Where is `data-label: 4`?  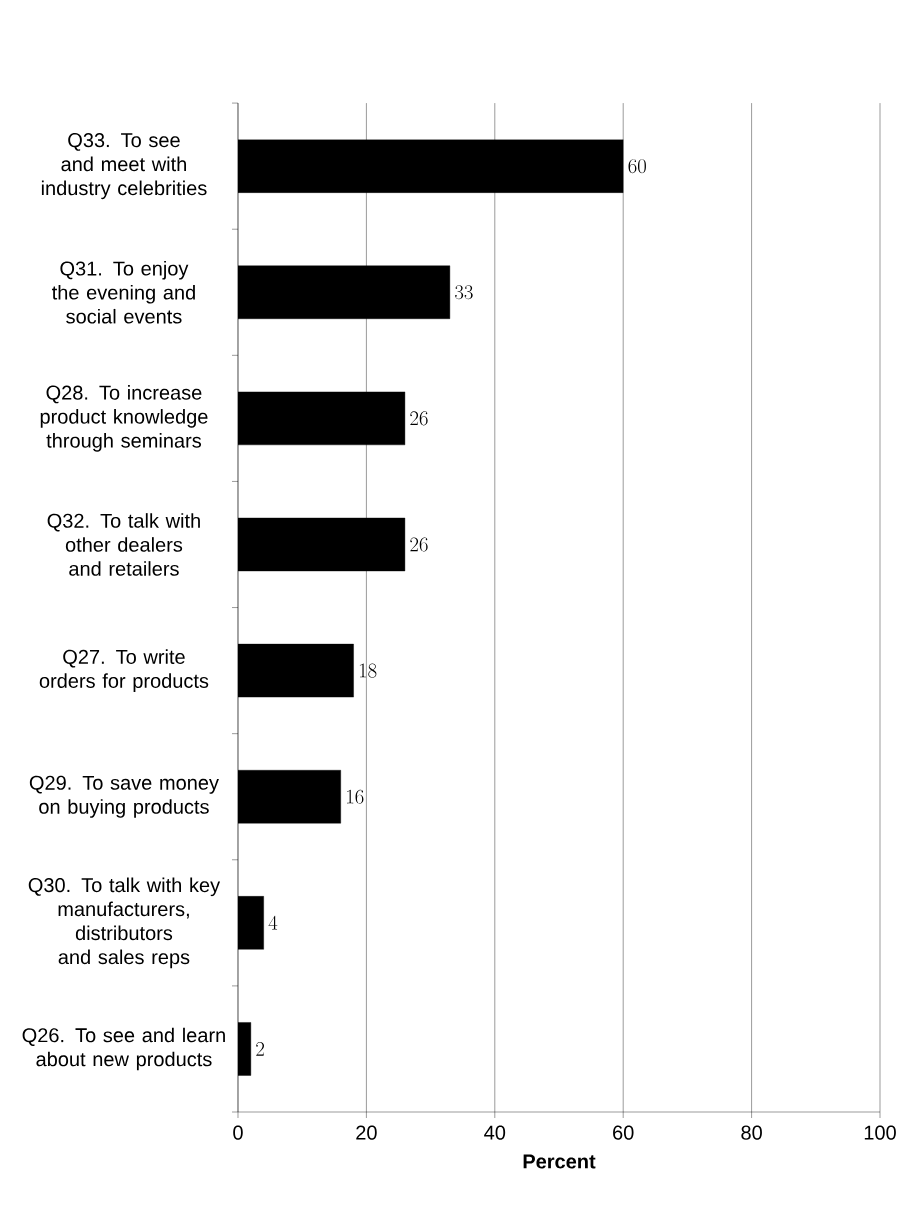 data-label: 4 is located at coordinates (273, 922).